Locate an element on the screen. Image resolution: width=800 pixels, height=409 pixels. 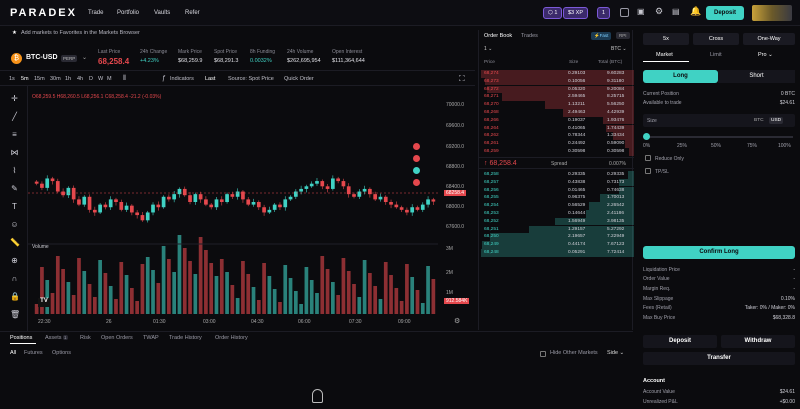
magnet-icon: ∩ is located at coordinates (14, 278).